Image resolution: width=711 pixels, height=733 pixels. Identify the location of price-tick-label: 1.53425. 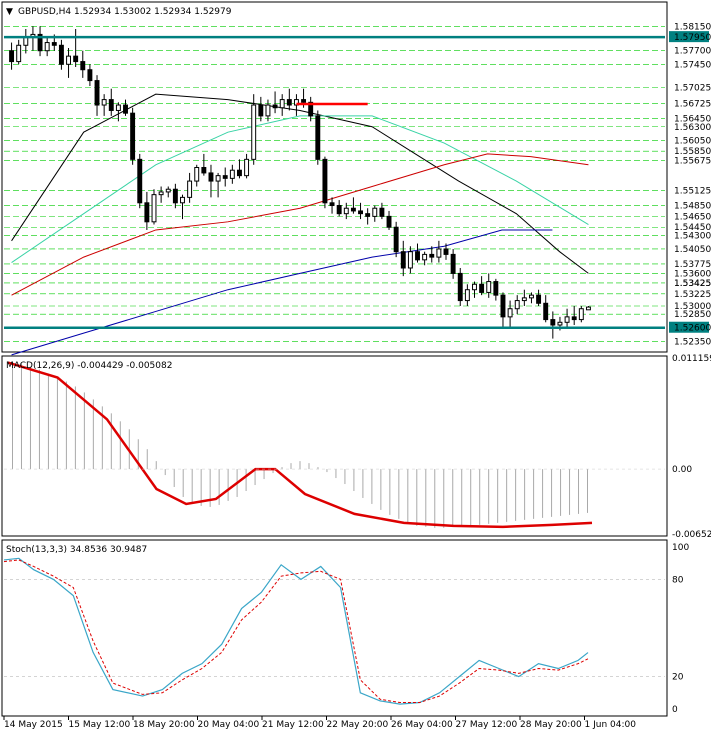
(692, 284).